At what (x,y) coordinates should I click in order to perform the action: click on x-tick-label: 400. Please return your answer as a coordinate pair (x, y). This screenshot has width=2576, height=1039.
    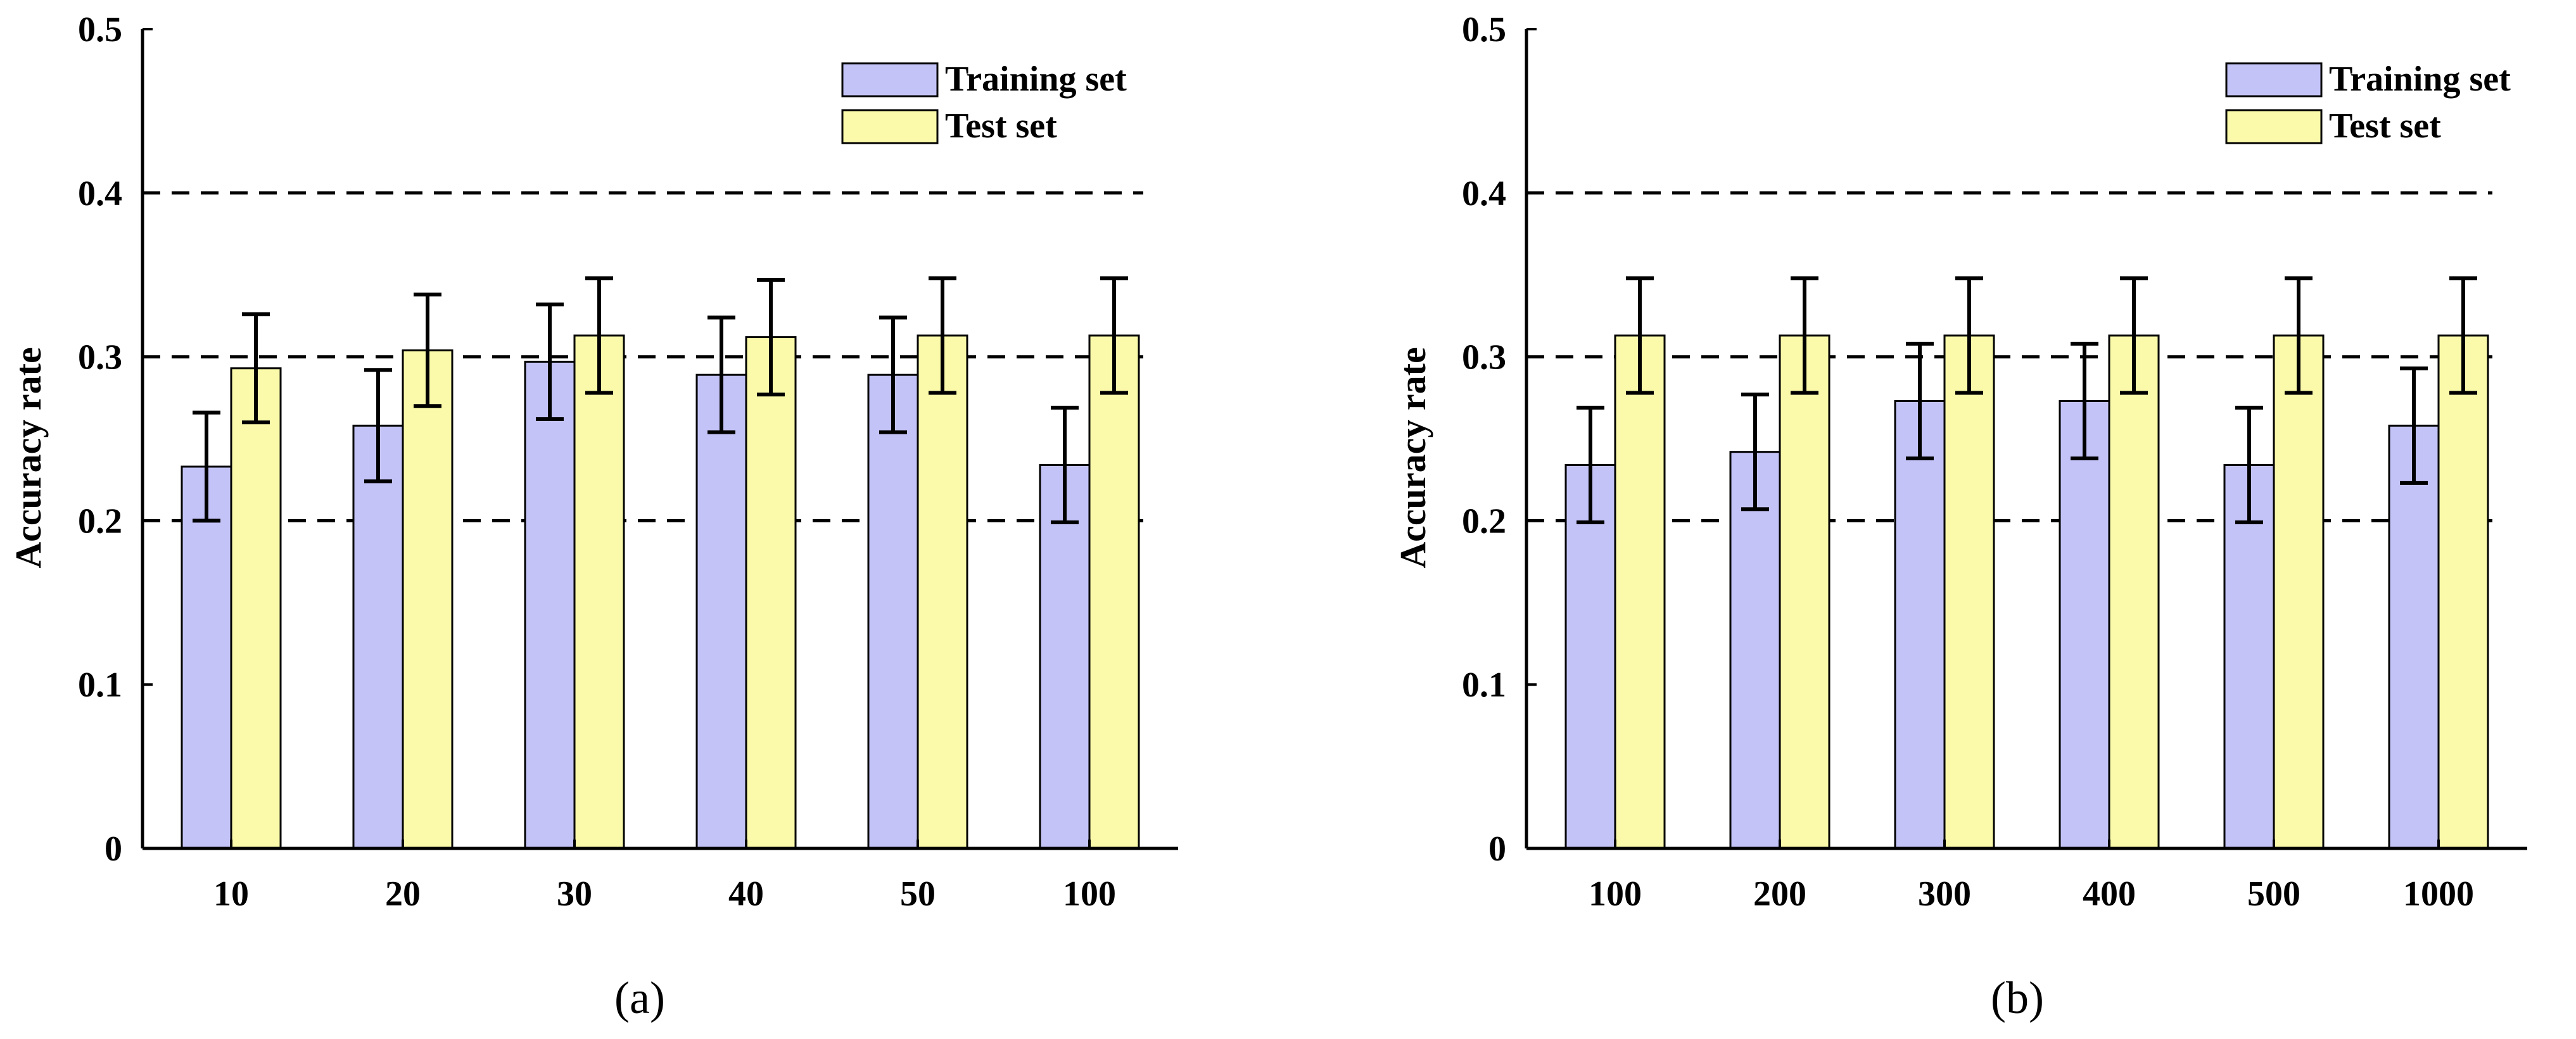
    Looking at the image, I should click on (2109, 894).